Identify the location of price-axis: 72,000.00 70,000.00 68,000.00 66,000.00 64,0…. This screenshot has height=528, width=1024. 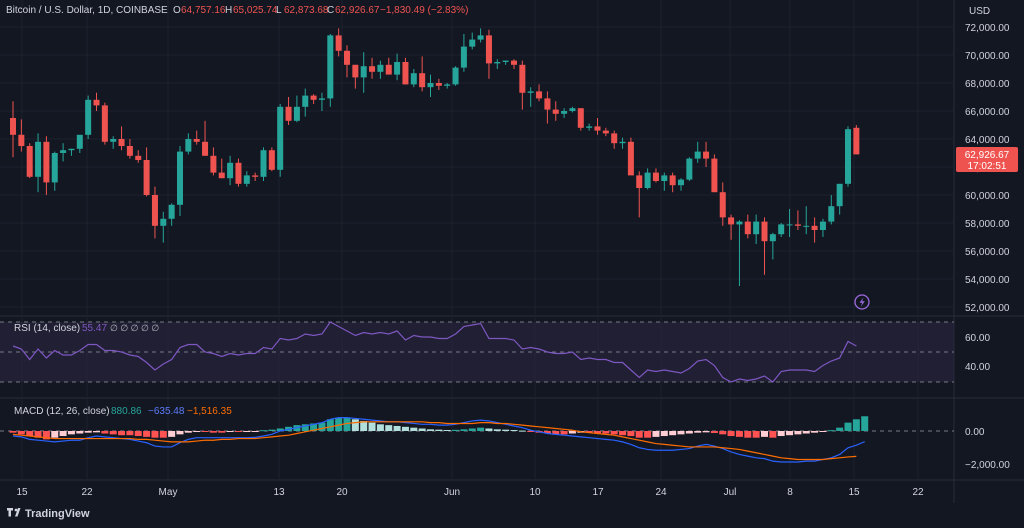
(987, 168).